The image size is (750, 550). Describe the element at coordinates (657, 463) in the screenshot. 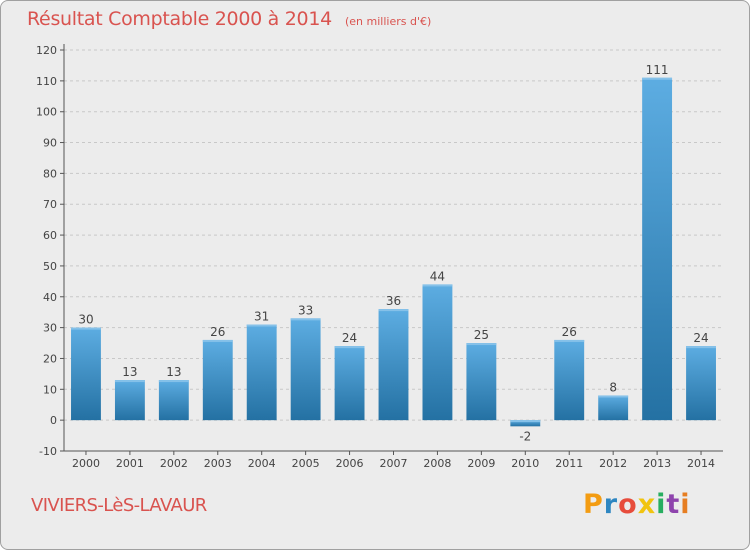

I see `x-tick-label: 2013` at that location.